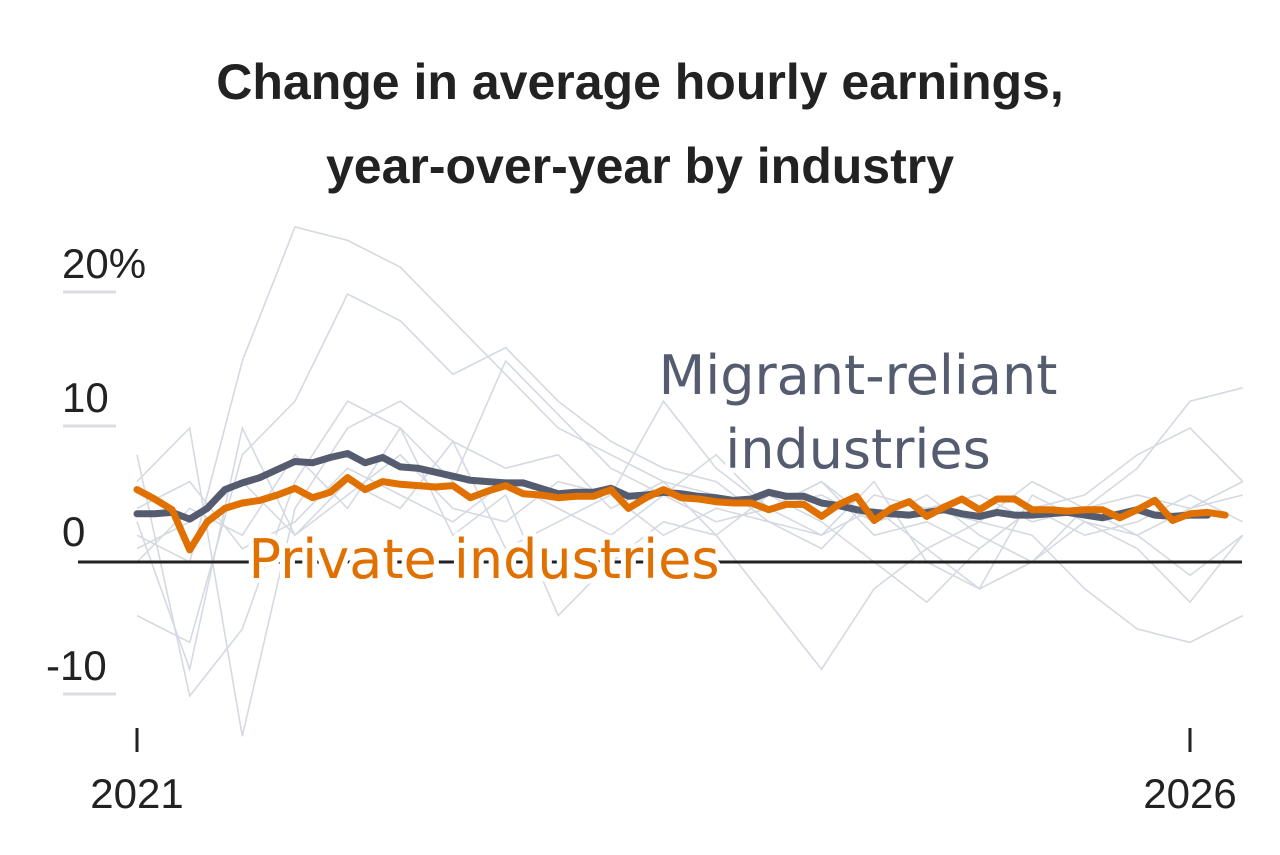 Image resolution: width=1280 pixels, height=855 pixels. What do you see at coordinates (104, 263) in the screenshot?
I see `y-tick-label: 20%` at bounding box center [104, 263].